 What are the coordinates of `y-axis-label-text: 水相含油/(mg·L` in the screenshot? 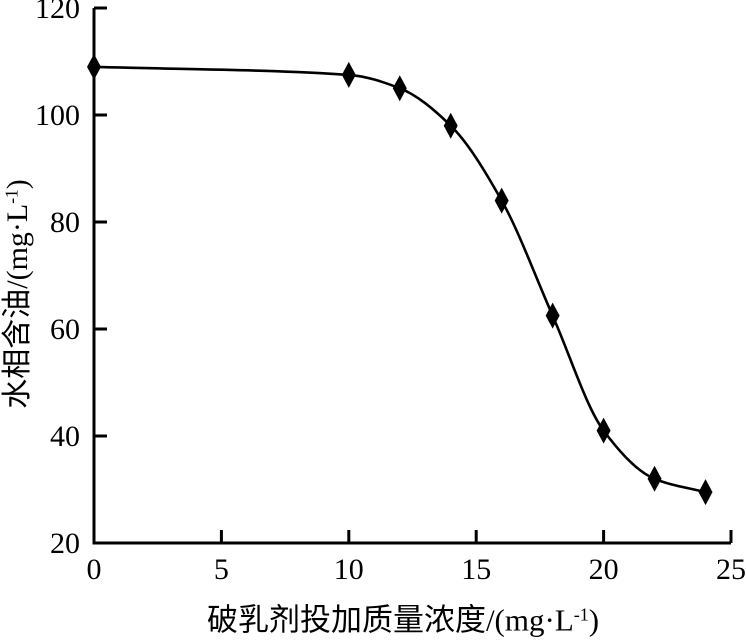 It's located at (17, 306).